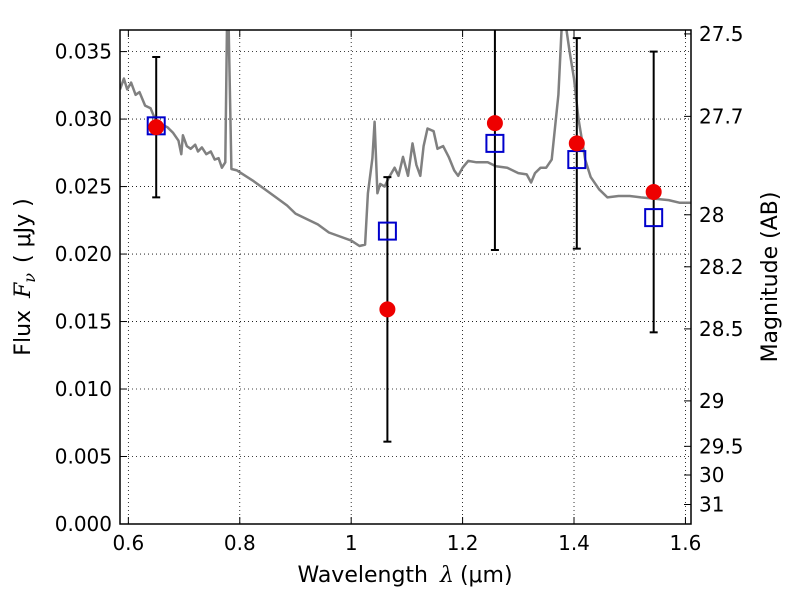 The height and width of the screenshot is (600, 800). Describe the element at coordinates (486, 575) in the screenshot. I see `x-axis-unit: (μm)` at that location.